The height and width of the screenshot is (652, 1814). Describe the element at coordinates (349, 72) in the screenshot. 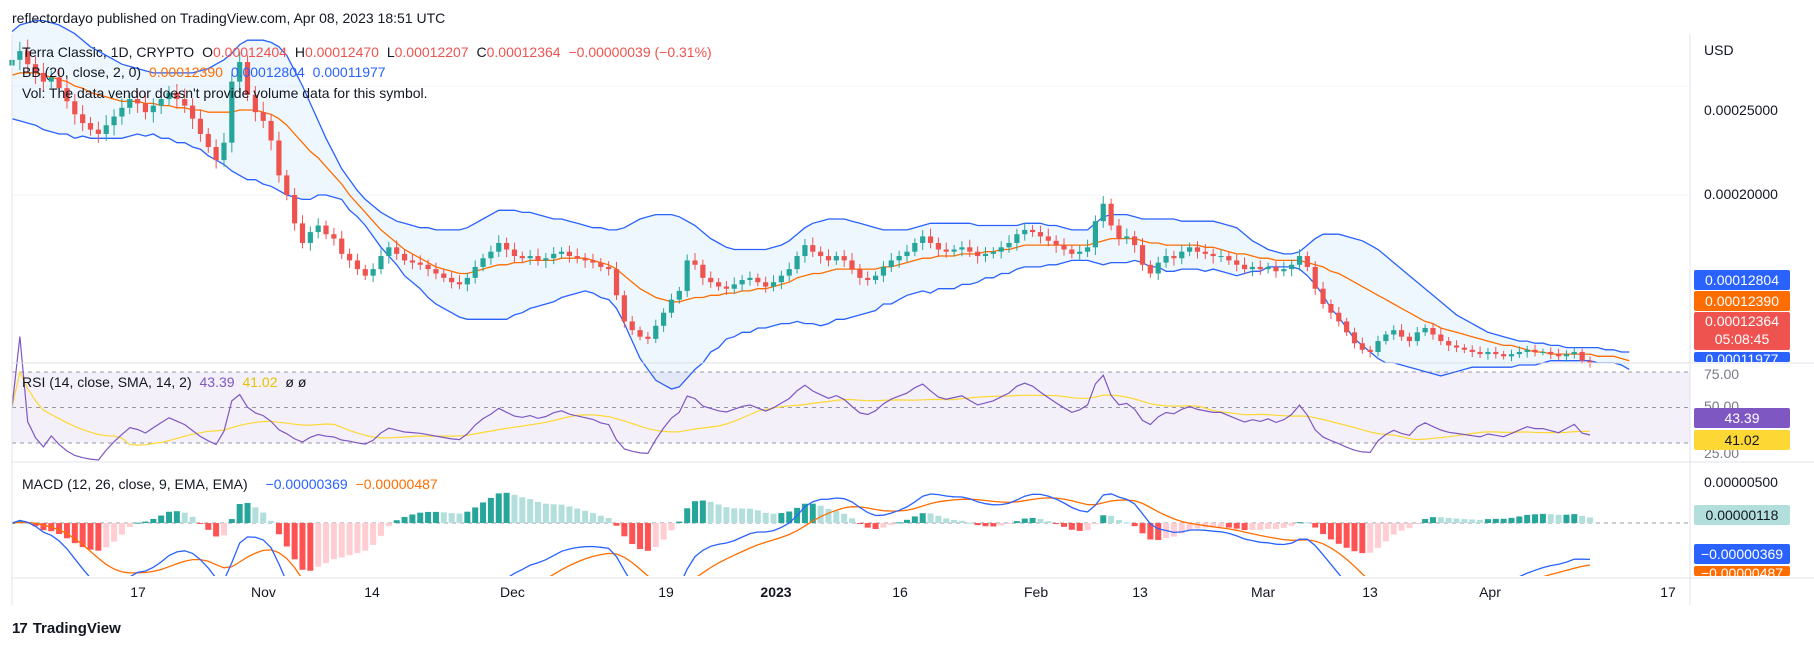

I see `bb-lower-value: 0.00011977` at that location.